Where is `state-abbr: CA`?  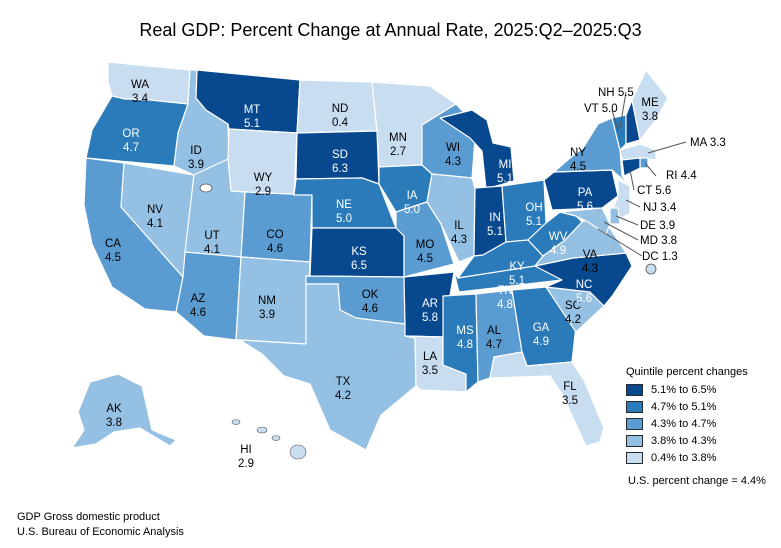
state-abbr: CA is located at coordinates (113, 244).